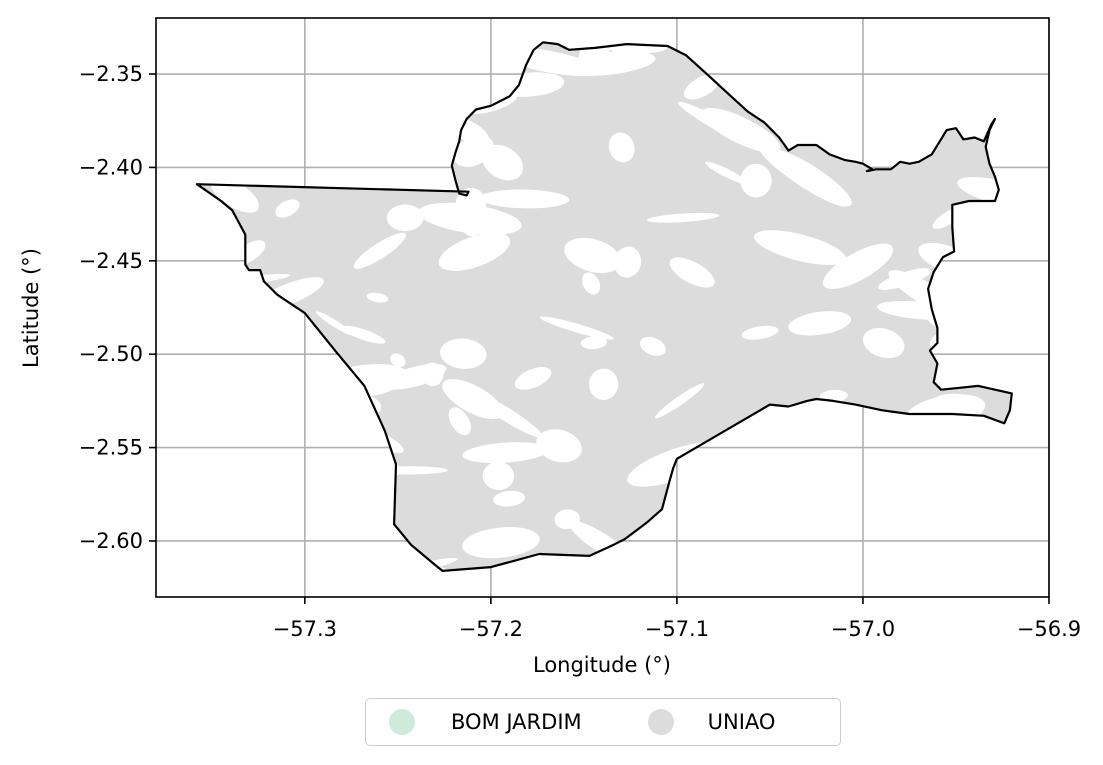 The height and width of the screenshot is (765, 1103). Describe the element at coordinates (516, 722) in the screenshot. I see `legend-label-bom-jardim: BOM JARDIM` at that location.